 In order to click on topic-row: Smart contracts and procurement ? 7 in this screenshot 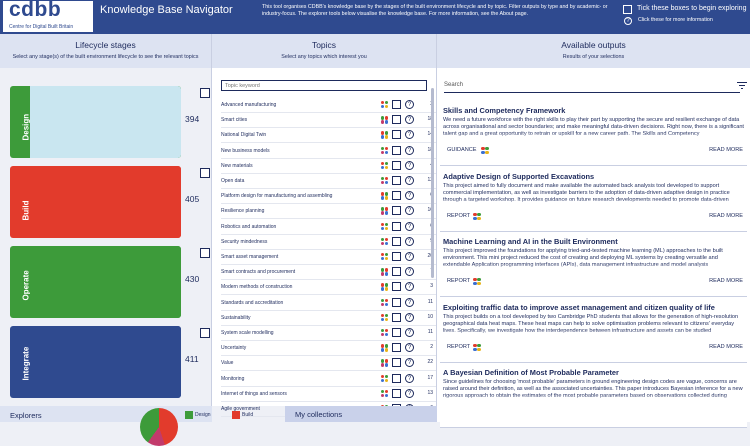, I will do `click(328, 273)`.